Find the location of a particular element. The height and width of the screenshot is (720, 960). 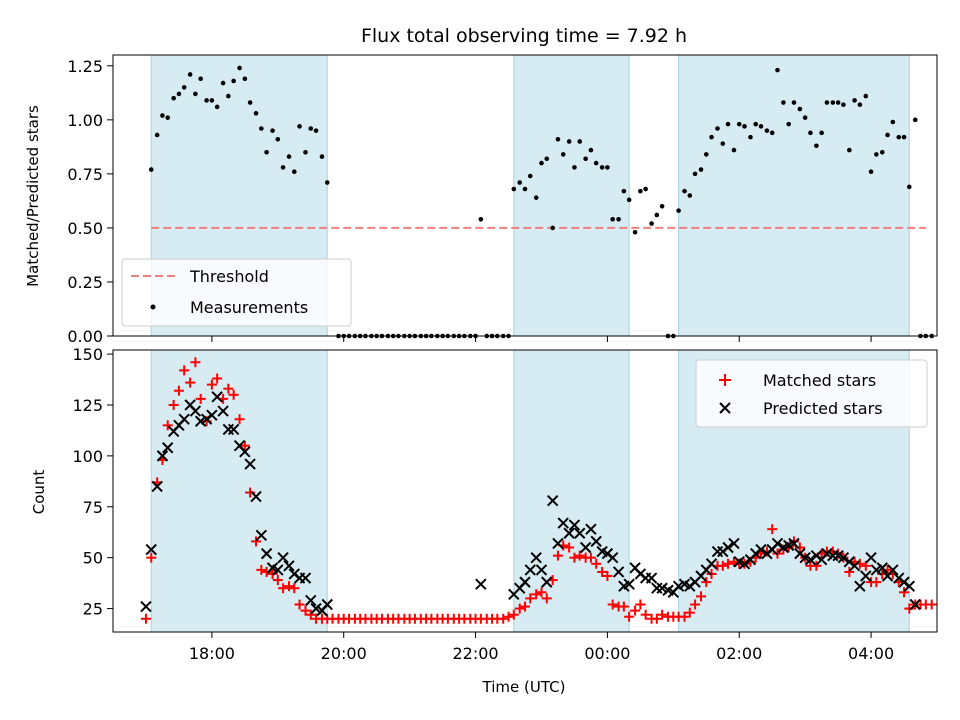

bottom-x-ticks: 18:00 20:00 22:00 00:00 02:00 04:00 is located at coordinates (541, 647).